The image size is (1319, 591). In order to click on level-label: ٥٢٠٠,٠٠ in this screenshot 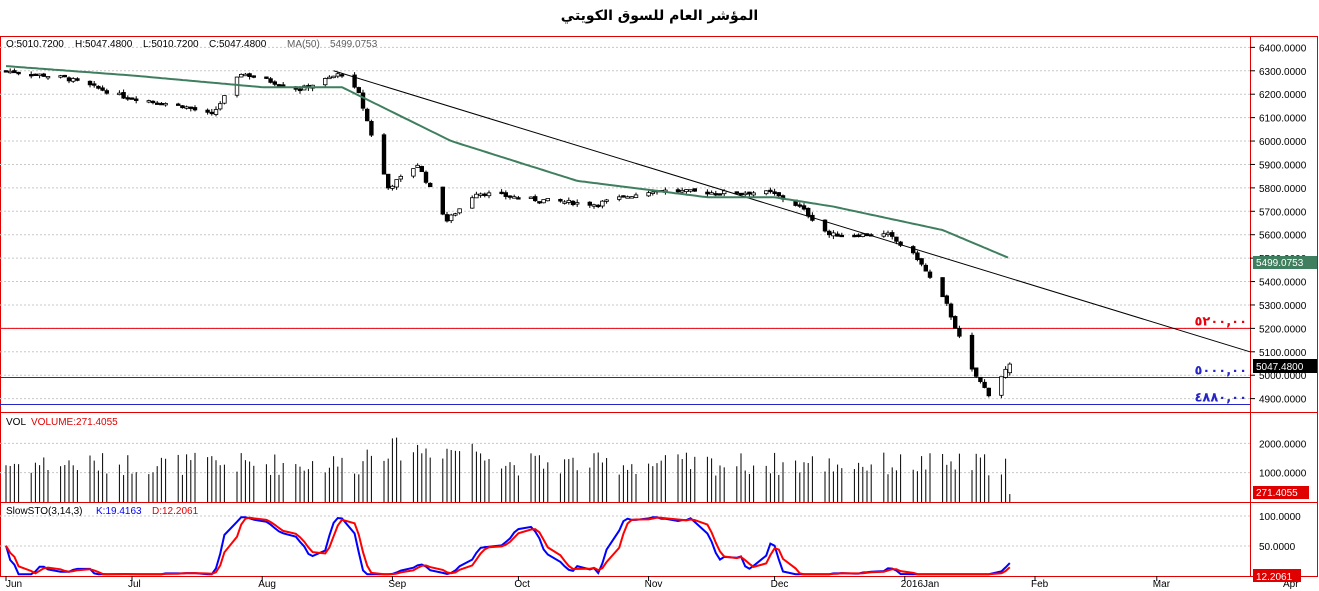, I will do `click(1220, 321)`.